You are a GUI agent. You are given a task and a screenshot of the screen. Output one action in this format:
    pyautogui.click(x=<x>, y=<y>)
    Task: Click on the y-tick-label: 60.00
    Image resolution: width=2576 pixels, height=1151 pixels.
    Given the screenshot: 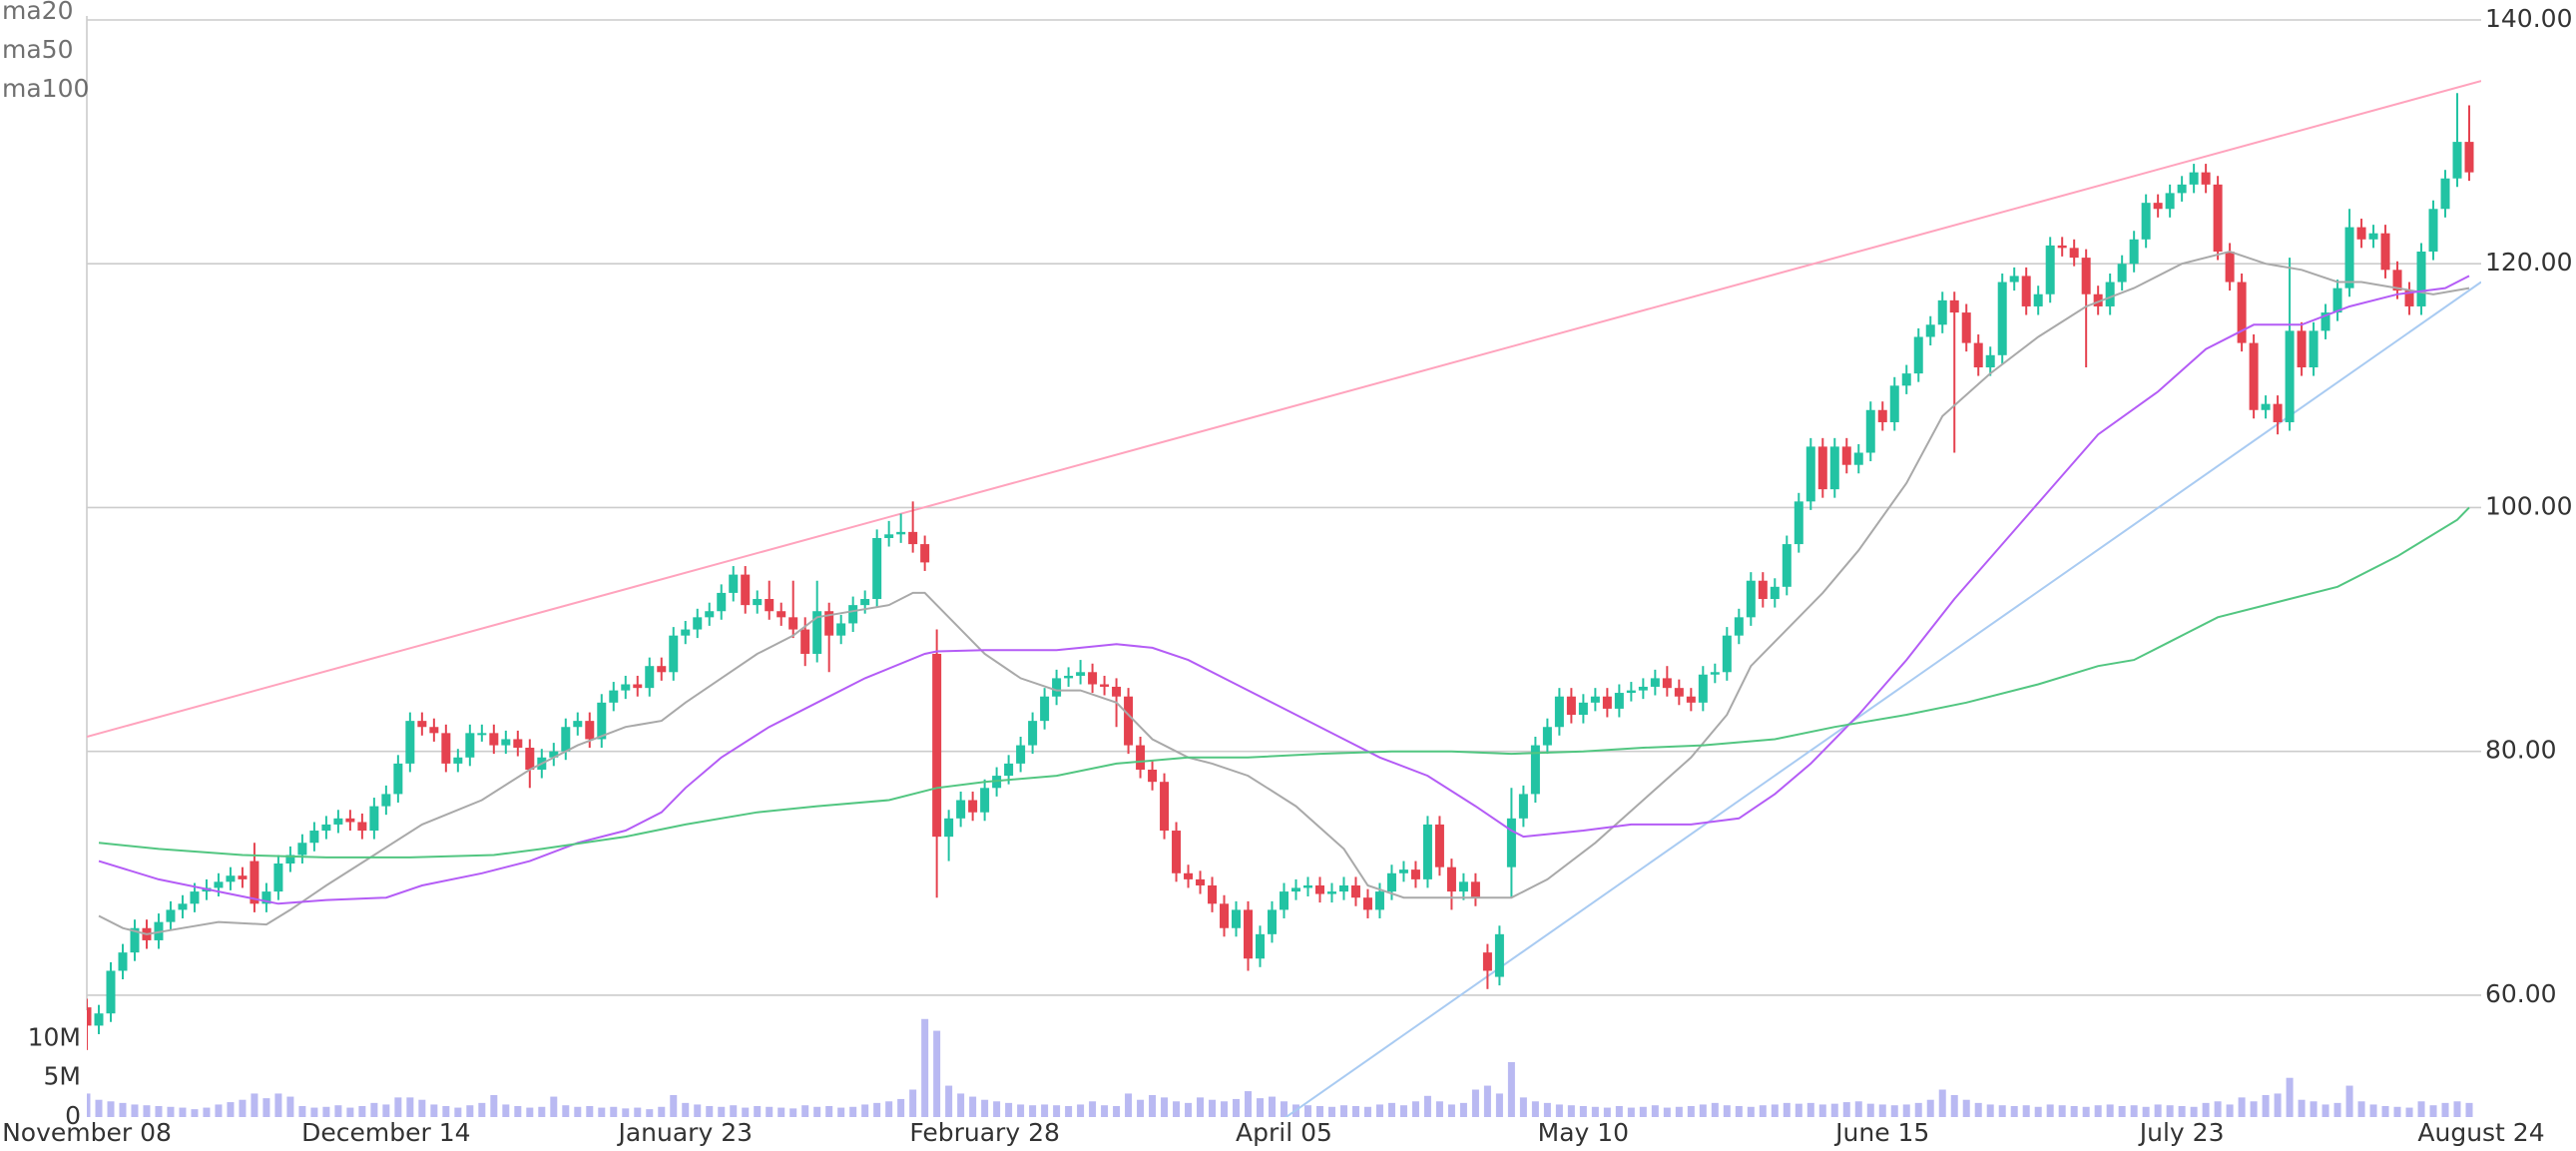 What is the action you would take?
    pyautogui.click(x=2521, y=993)
    